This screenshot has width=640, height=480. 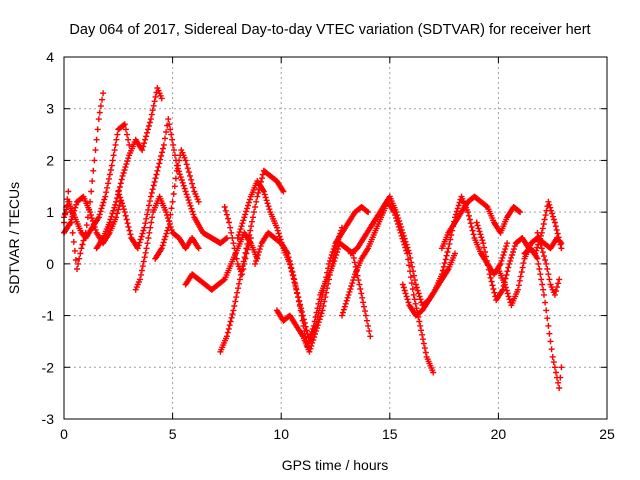 What do you see at coordinates (607, 434) in the screenshot?
I see `x-tick-label: 25` at bounding box center [607, 434].